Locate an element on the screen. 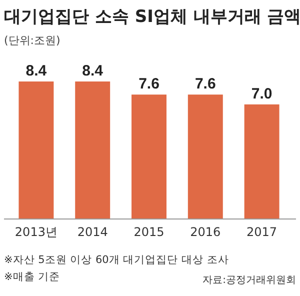 The height and width of the screenshot is (296, 300). data-label: 7.0 is located at coordinates (261, 93).